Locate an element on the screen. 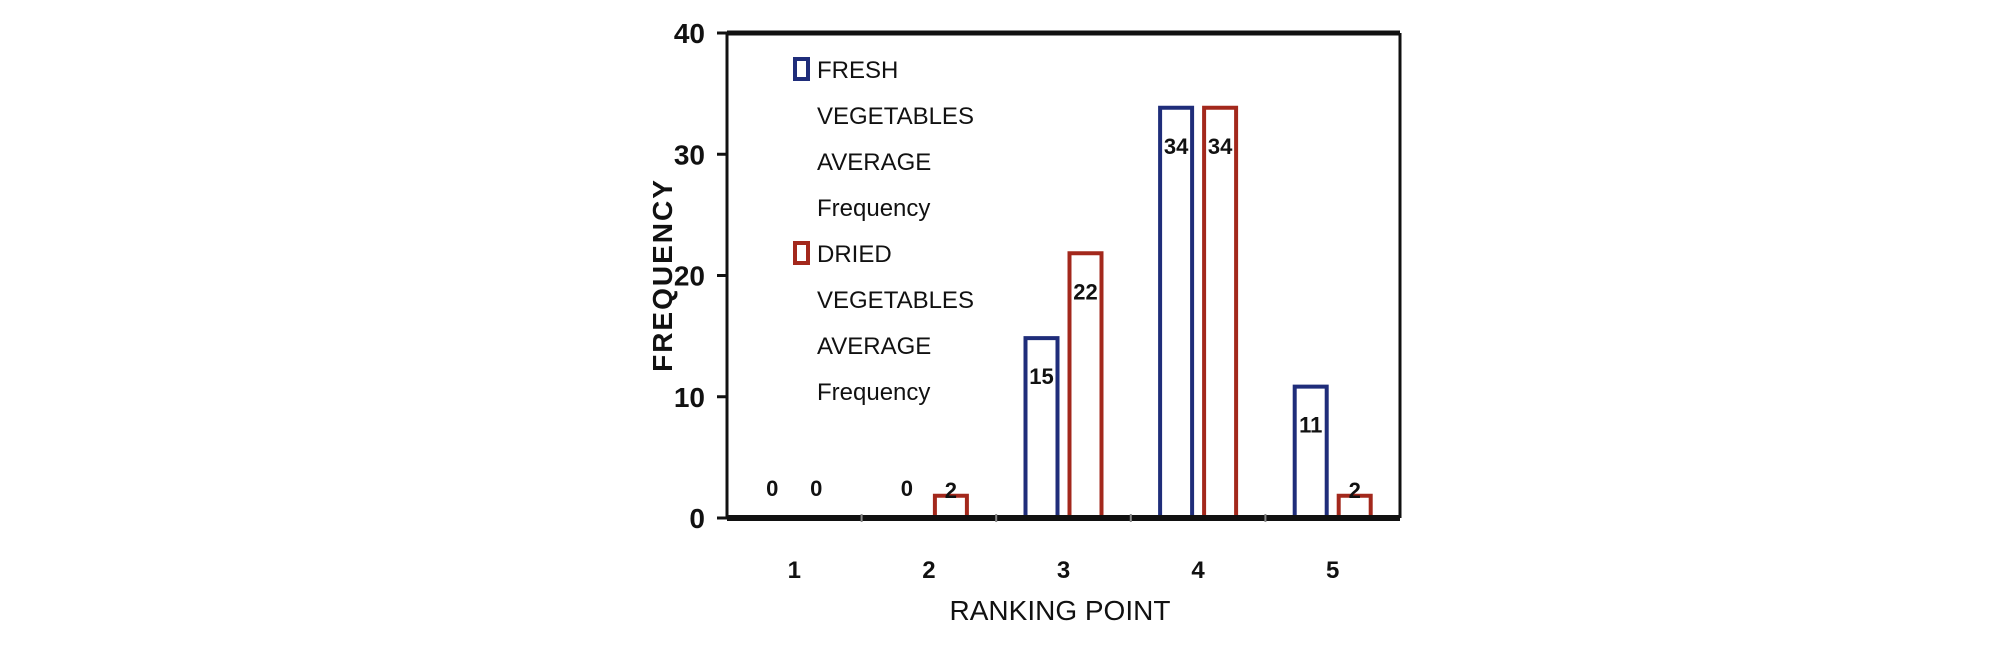  legend-text-fresh: AVERAGE is located at coordinates (874, 162).